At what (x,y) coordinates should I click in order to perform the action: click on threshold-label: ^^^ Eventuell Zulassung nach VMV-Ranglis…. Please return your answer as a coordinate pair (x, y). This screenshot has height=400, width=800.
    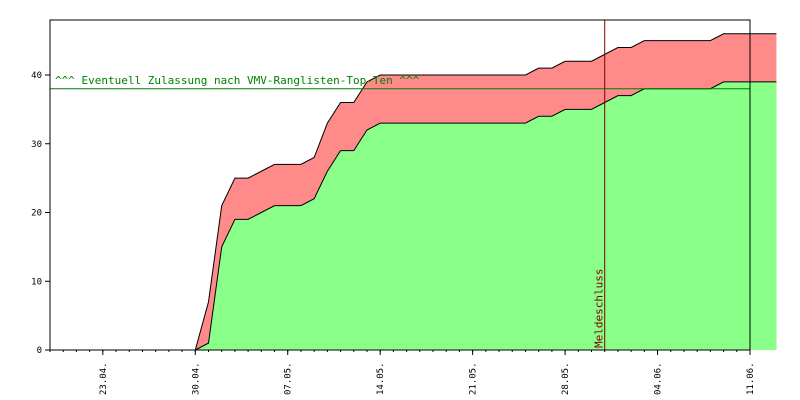
    Looking at the image, I should click on (237, 80).